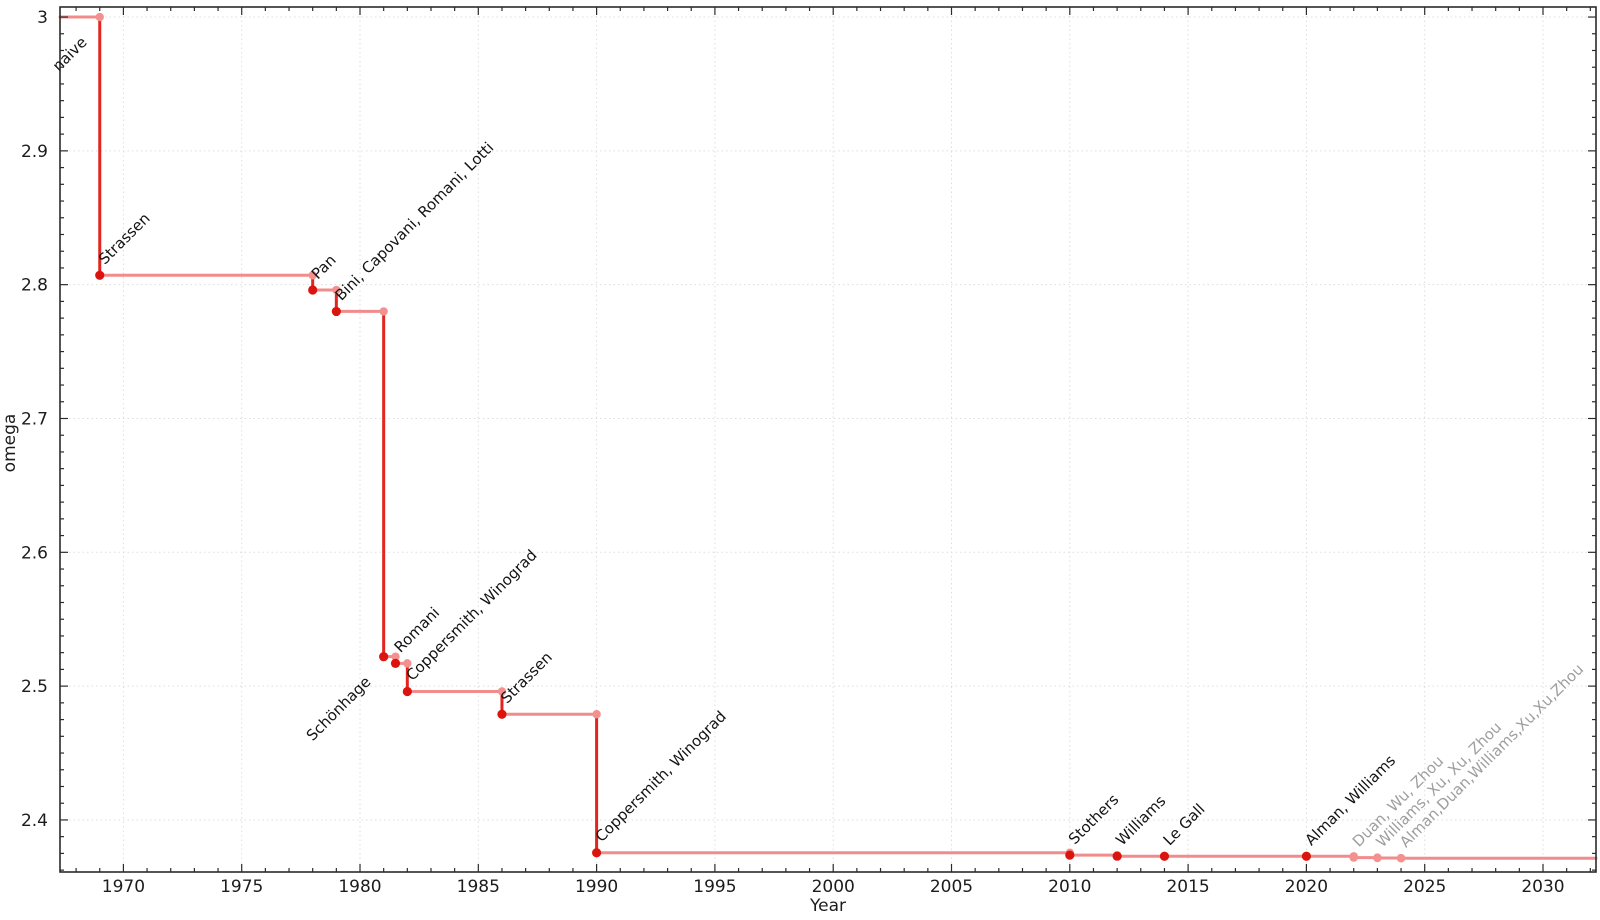 The image size is (1600, 920). I want to click on x-tick-label: 1995, so click(714, 887).